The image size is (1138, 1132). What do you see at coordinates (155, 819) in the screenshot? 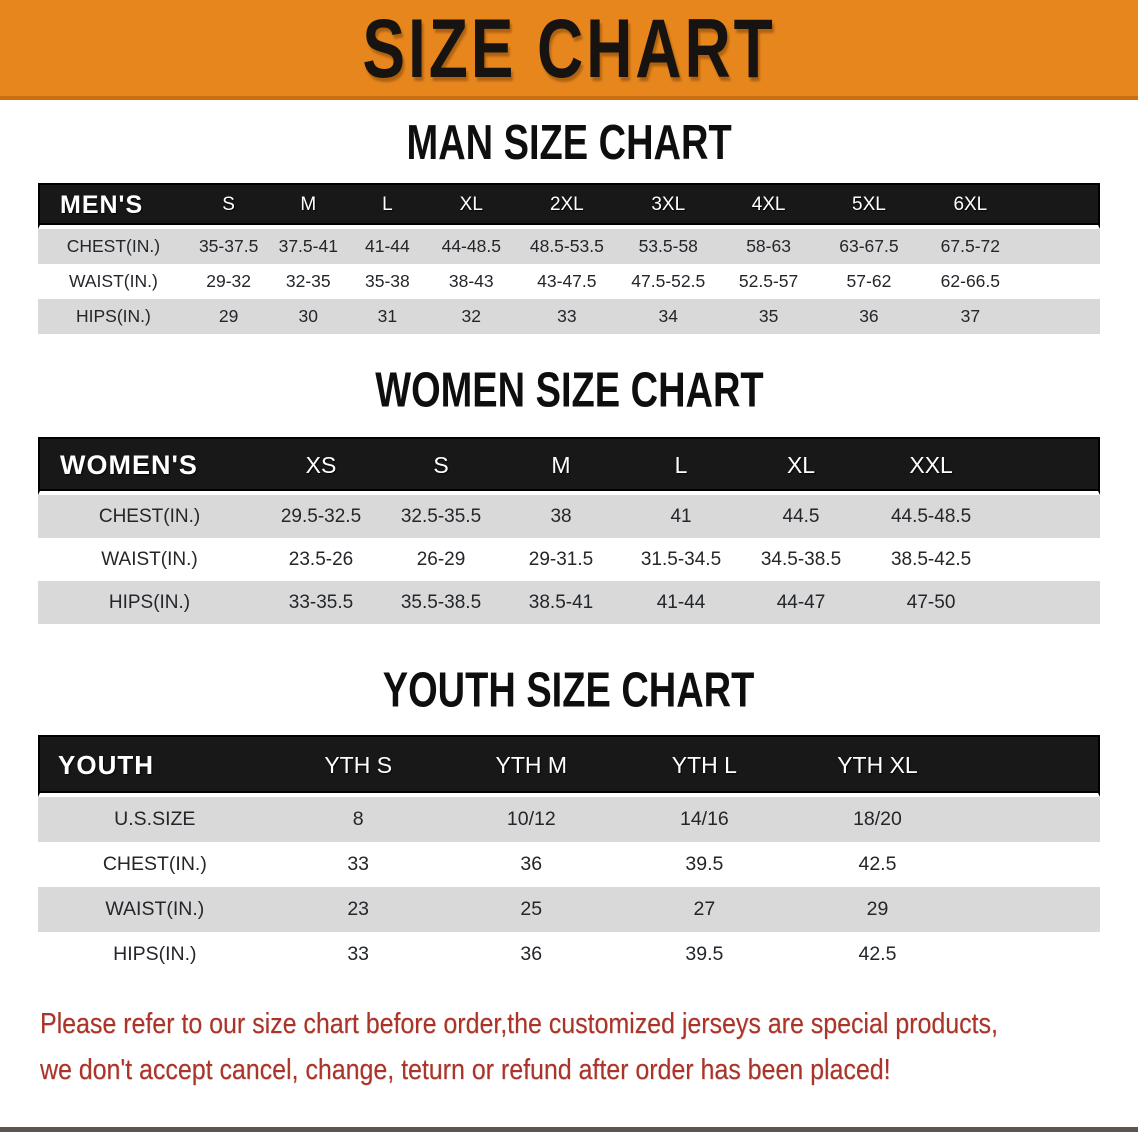
I see `measurement-label: U.S.SIZE` at bounding box center [155, 819].